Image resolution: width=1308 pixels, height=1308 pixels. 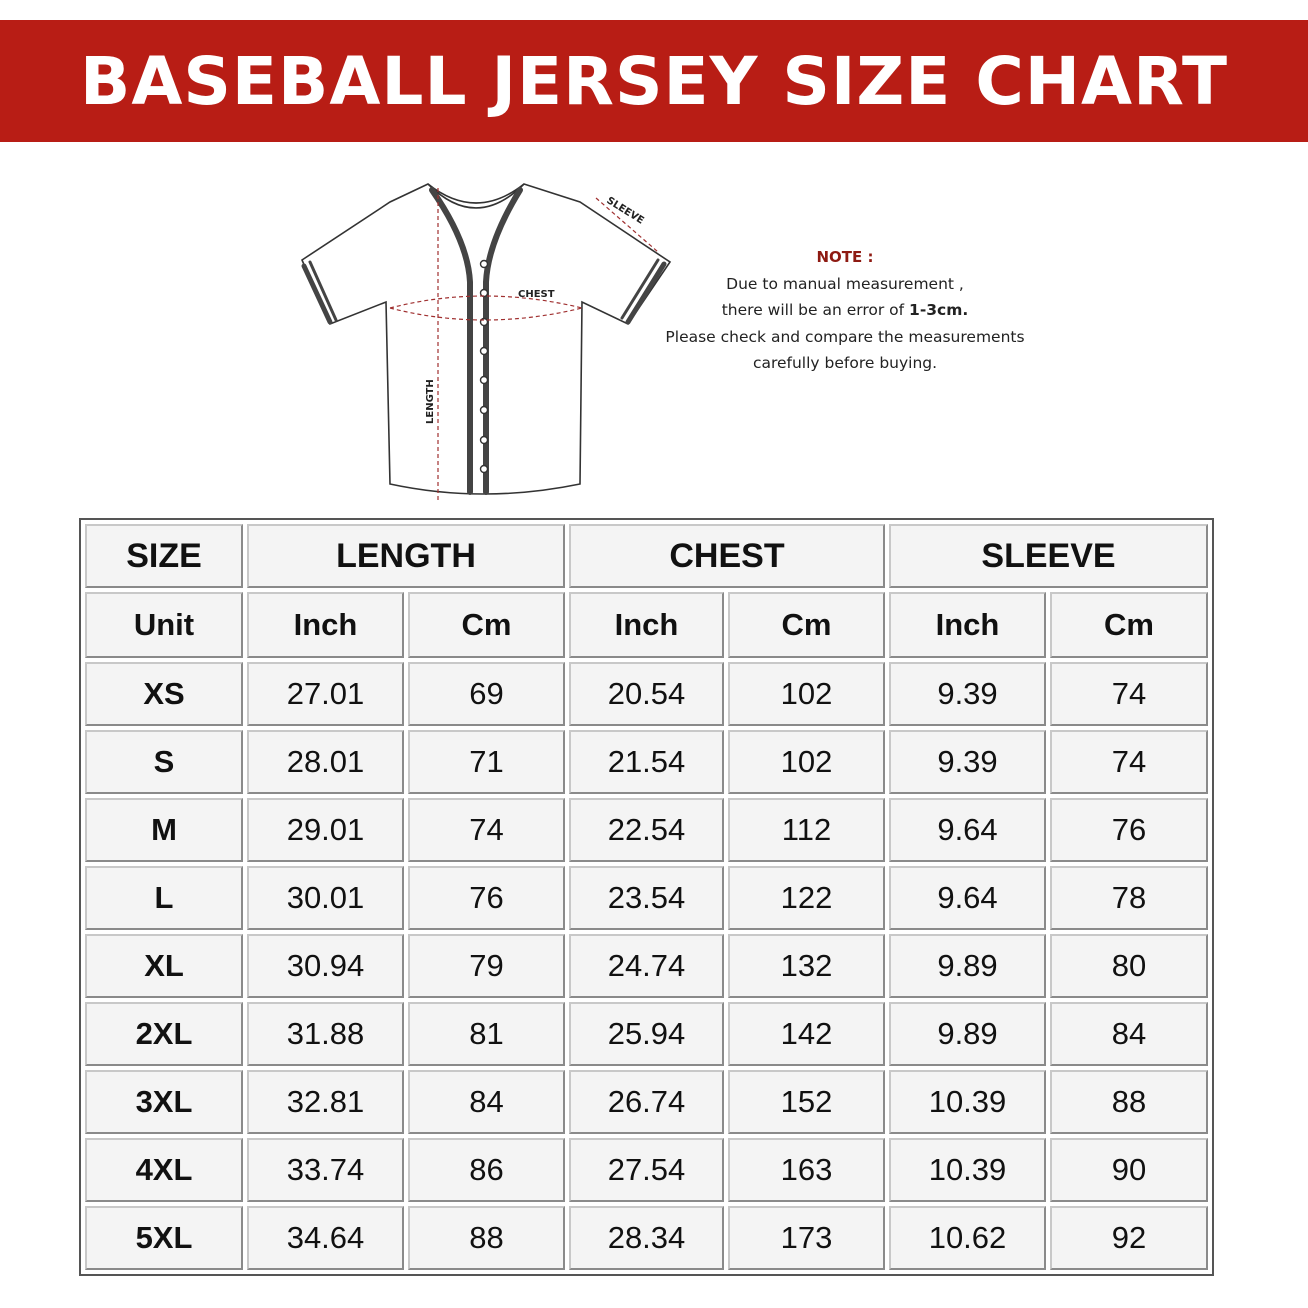 I want to click on length-inch-cell: 30.01, so click(x=325, y=898).